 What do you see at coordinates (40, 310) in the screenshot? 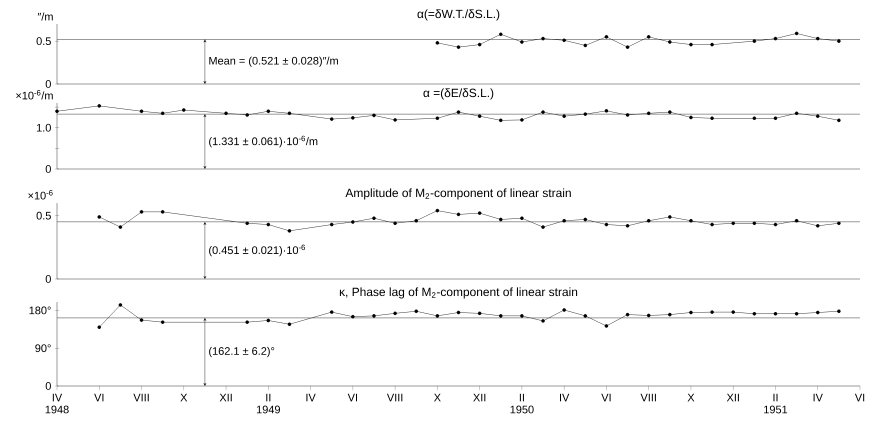
I see `y-tick-label: 180°` at bounding box center [40, 310].